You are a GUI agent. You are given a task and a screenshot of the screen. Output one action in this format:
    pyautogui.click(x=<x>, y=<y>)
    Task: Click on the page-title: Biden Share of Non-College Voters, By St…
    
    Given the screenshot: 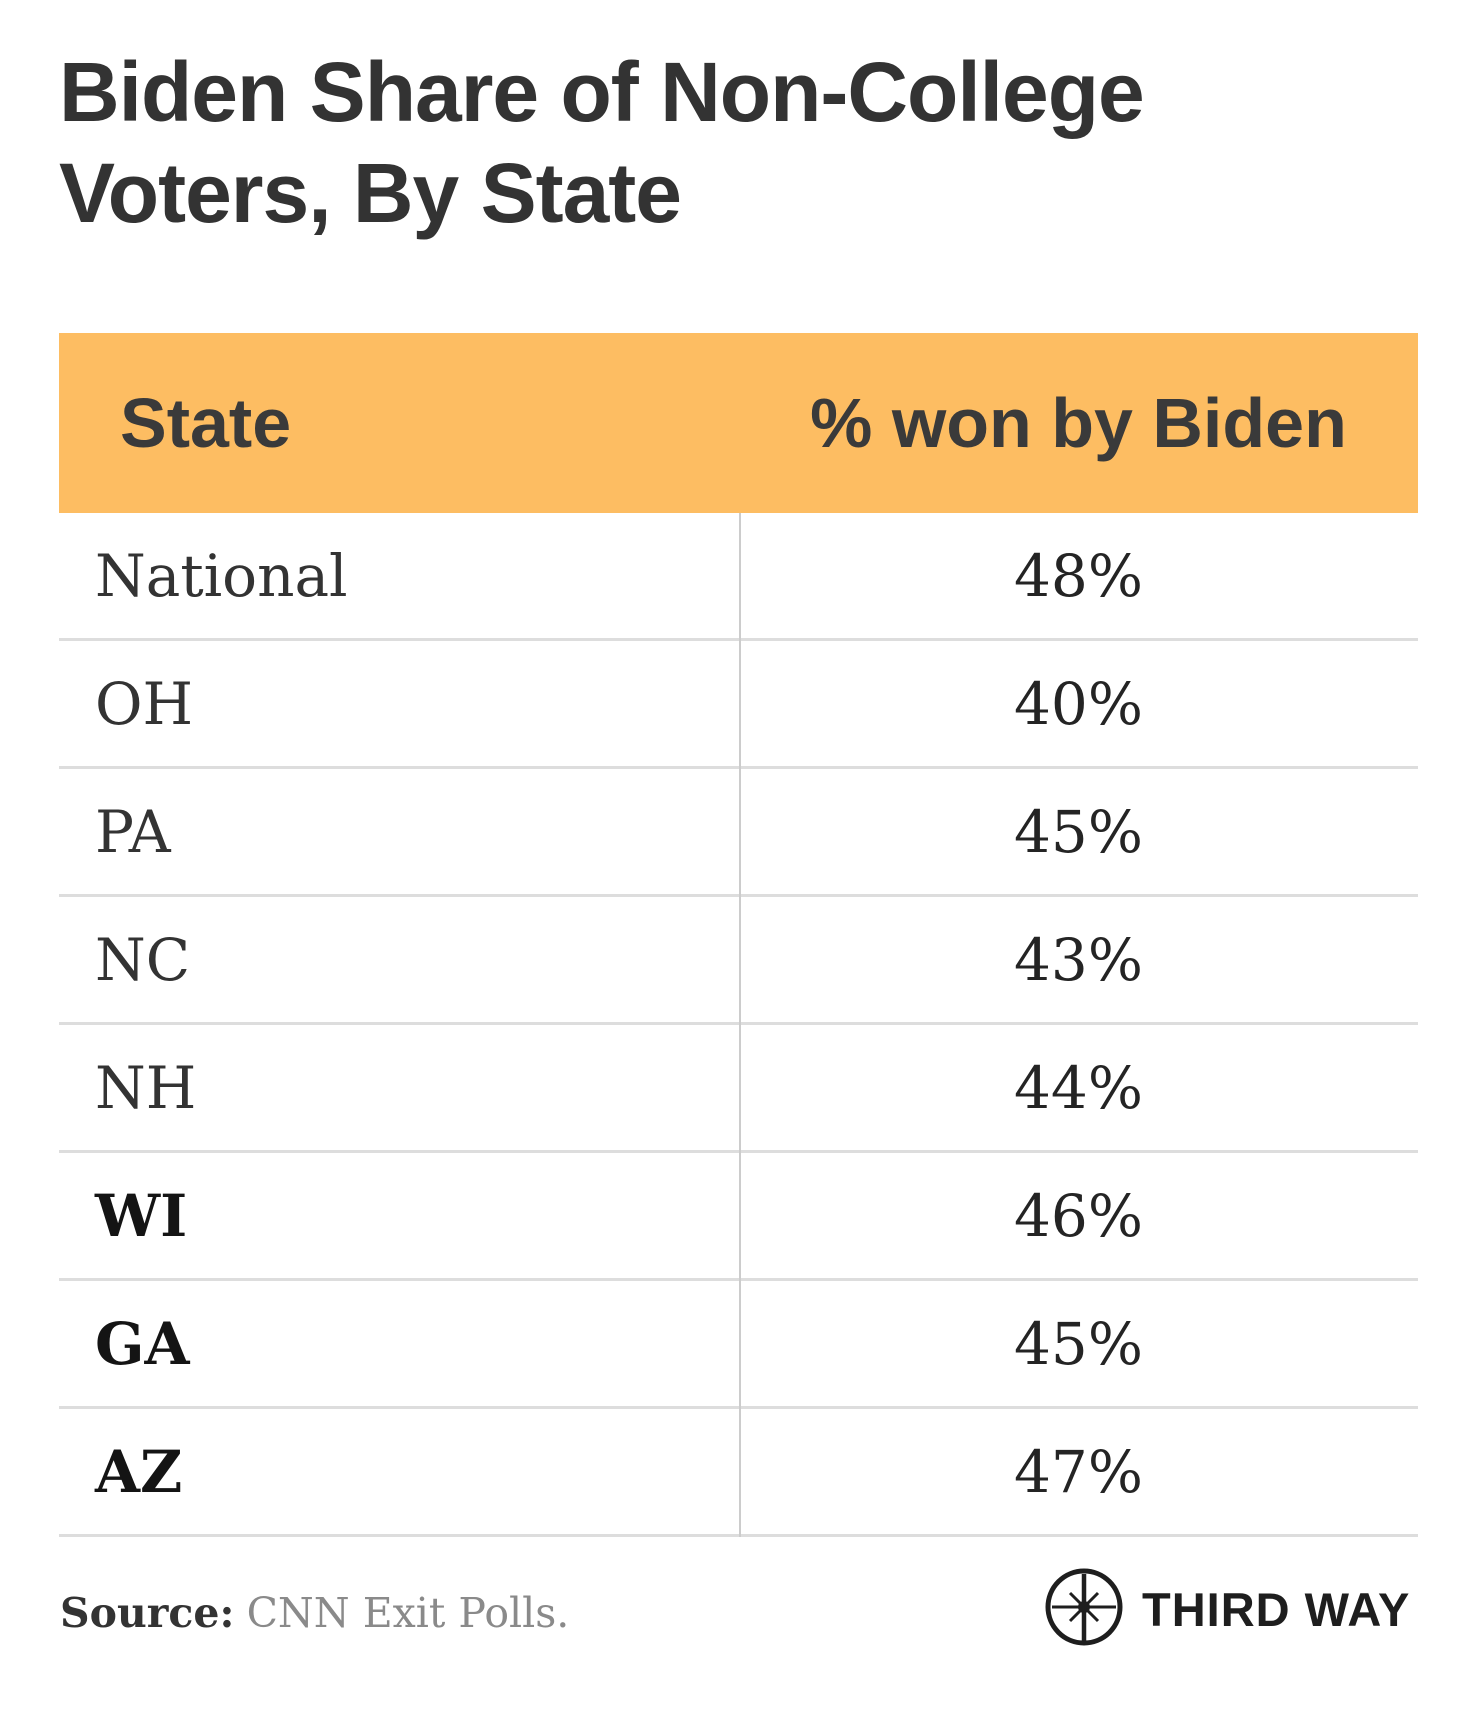 What is the action you would take?
    pyautogui.click(x=602, y=143)
    